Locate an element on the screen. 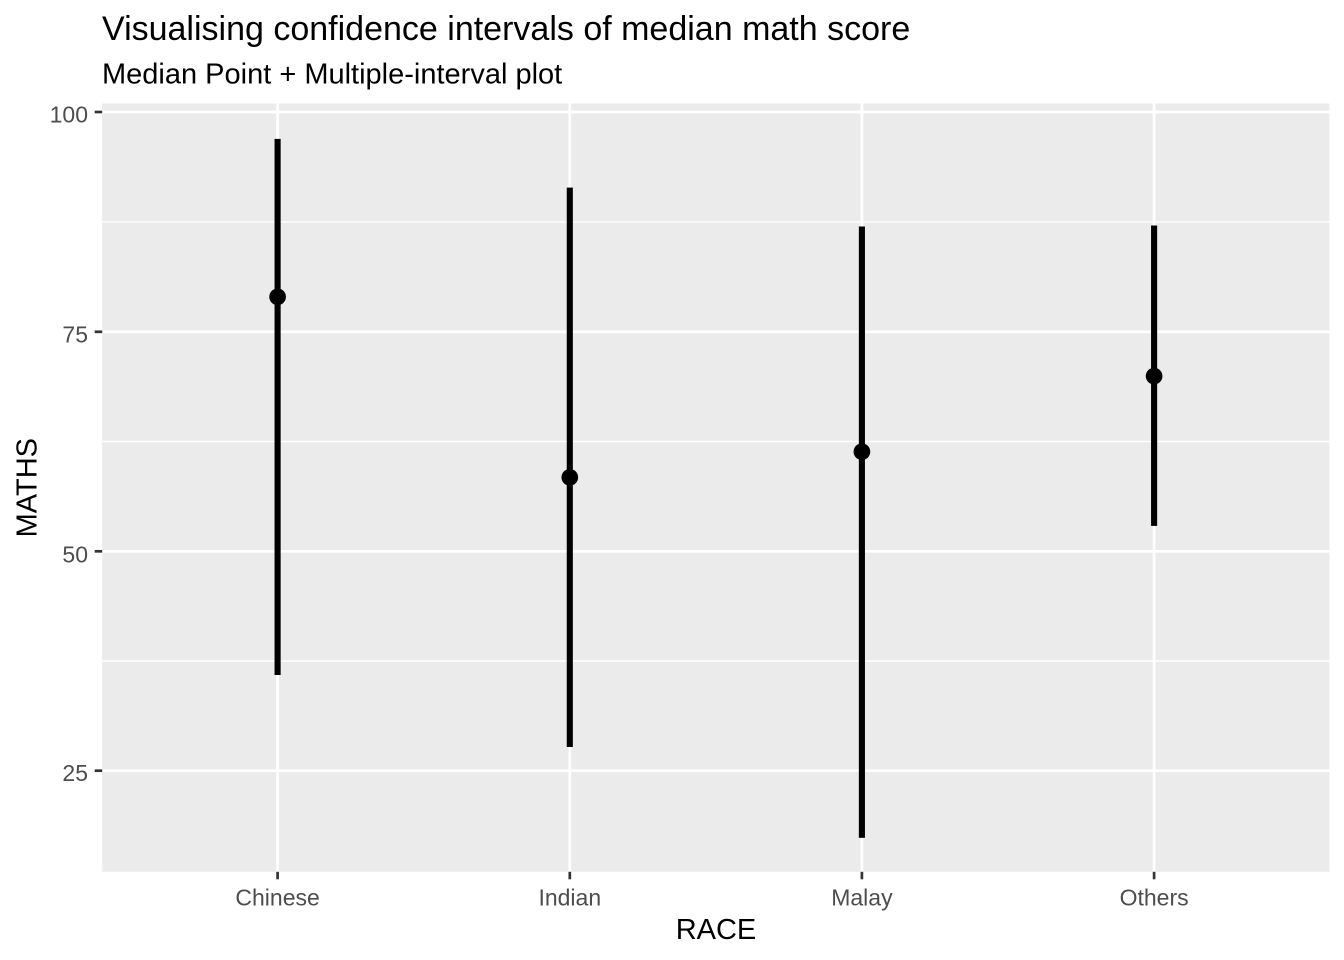  svg-text: RACE is located at coordinates (716, 930).